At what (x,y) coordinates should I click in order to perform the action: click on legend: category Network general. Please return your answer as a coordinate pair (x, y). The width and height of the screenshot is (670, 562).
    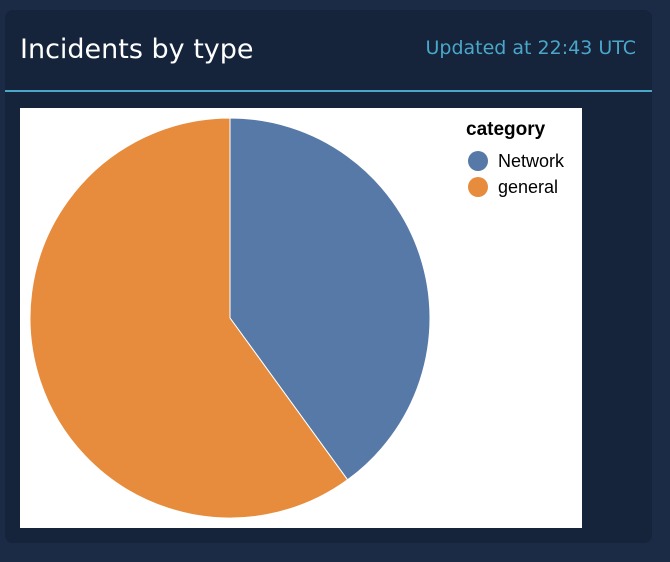
    Looking at the image, I should click on (515, 158).